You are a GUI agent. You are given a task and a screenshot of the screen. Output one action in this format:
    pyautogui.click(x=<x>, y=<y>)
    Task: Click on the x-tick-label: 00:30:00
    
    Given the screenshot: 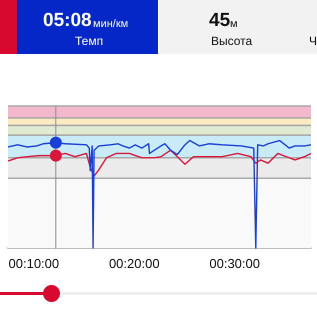 What is the action you would take?
    pyautogui.click(x=234, y=263)
    